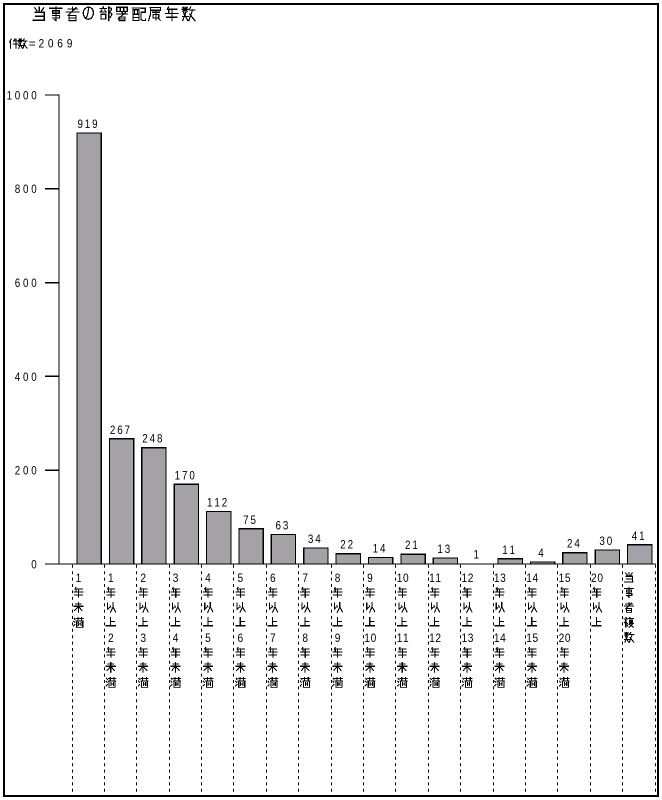 The width and height of the screenshot is (662, 800). What do you see at coordinates (26, 283) in the screenshot?
I see `svg-text: 600` at bounding box center [26, 283].